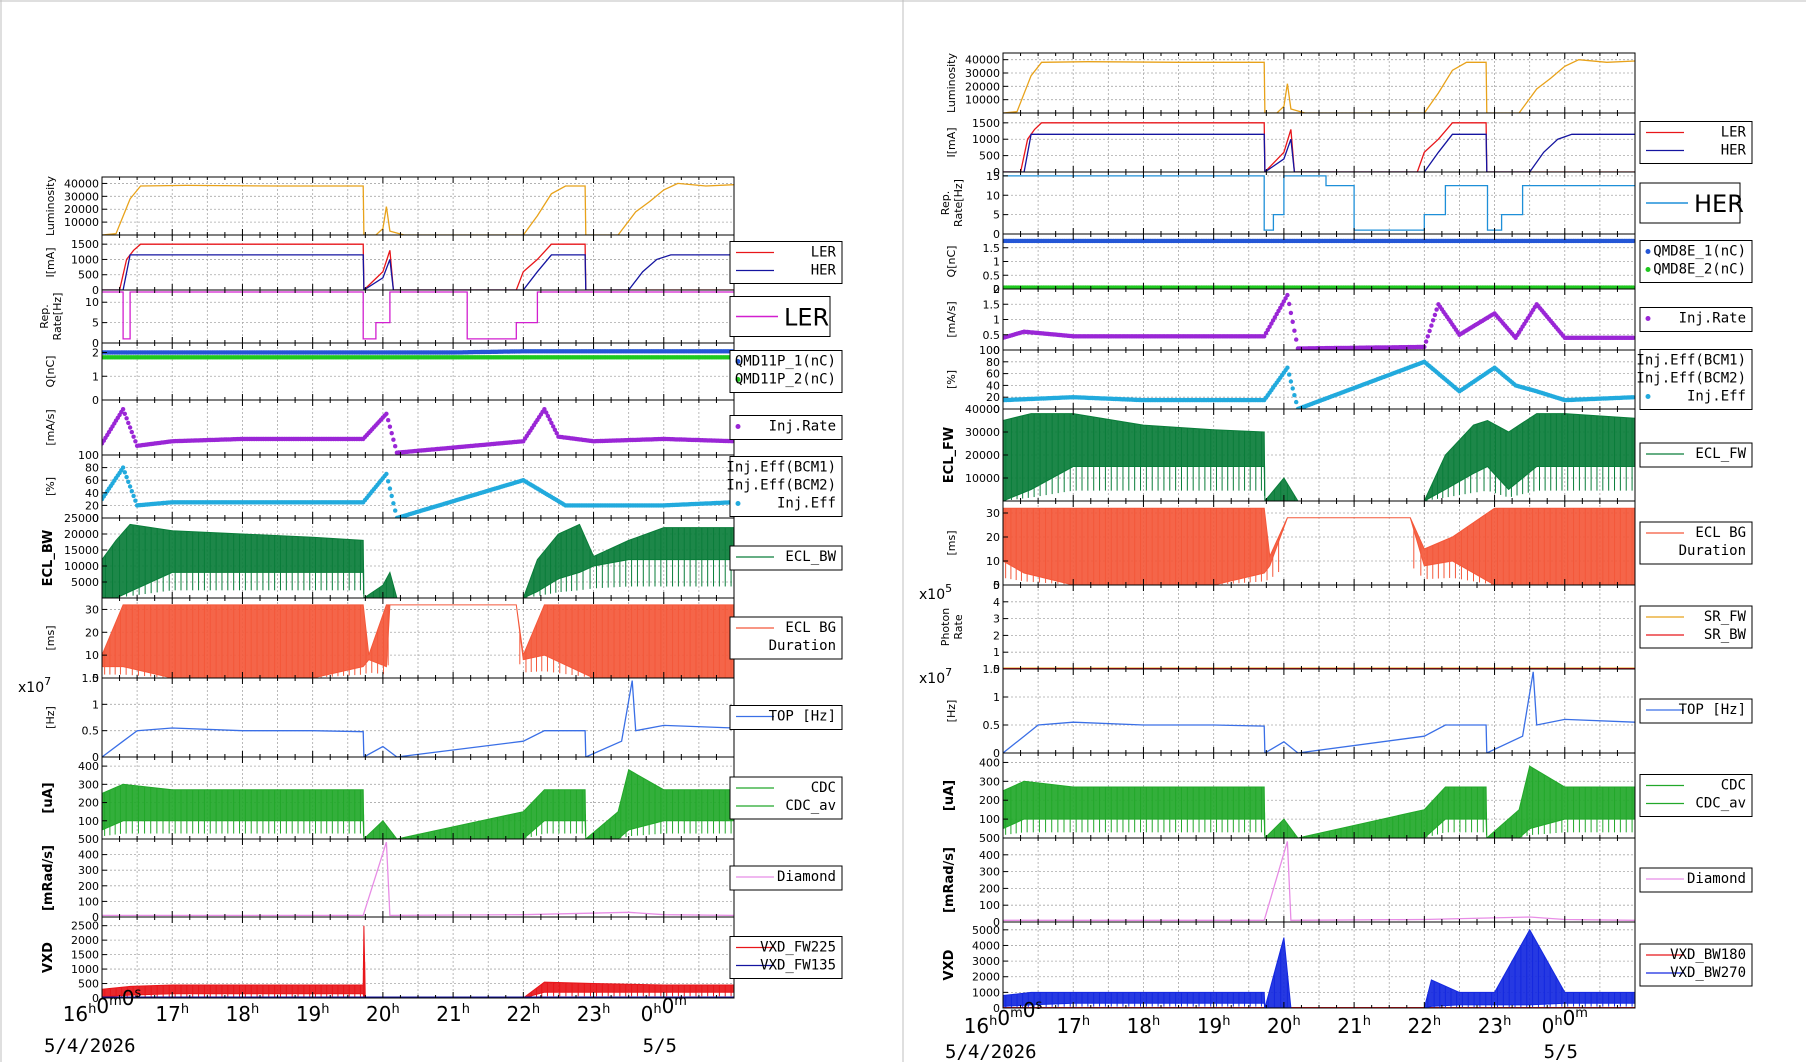  Describe the element at coordinates (1633, 287) in the screenshot. I see `series-qmd8e-2-nc--point` at that location.